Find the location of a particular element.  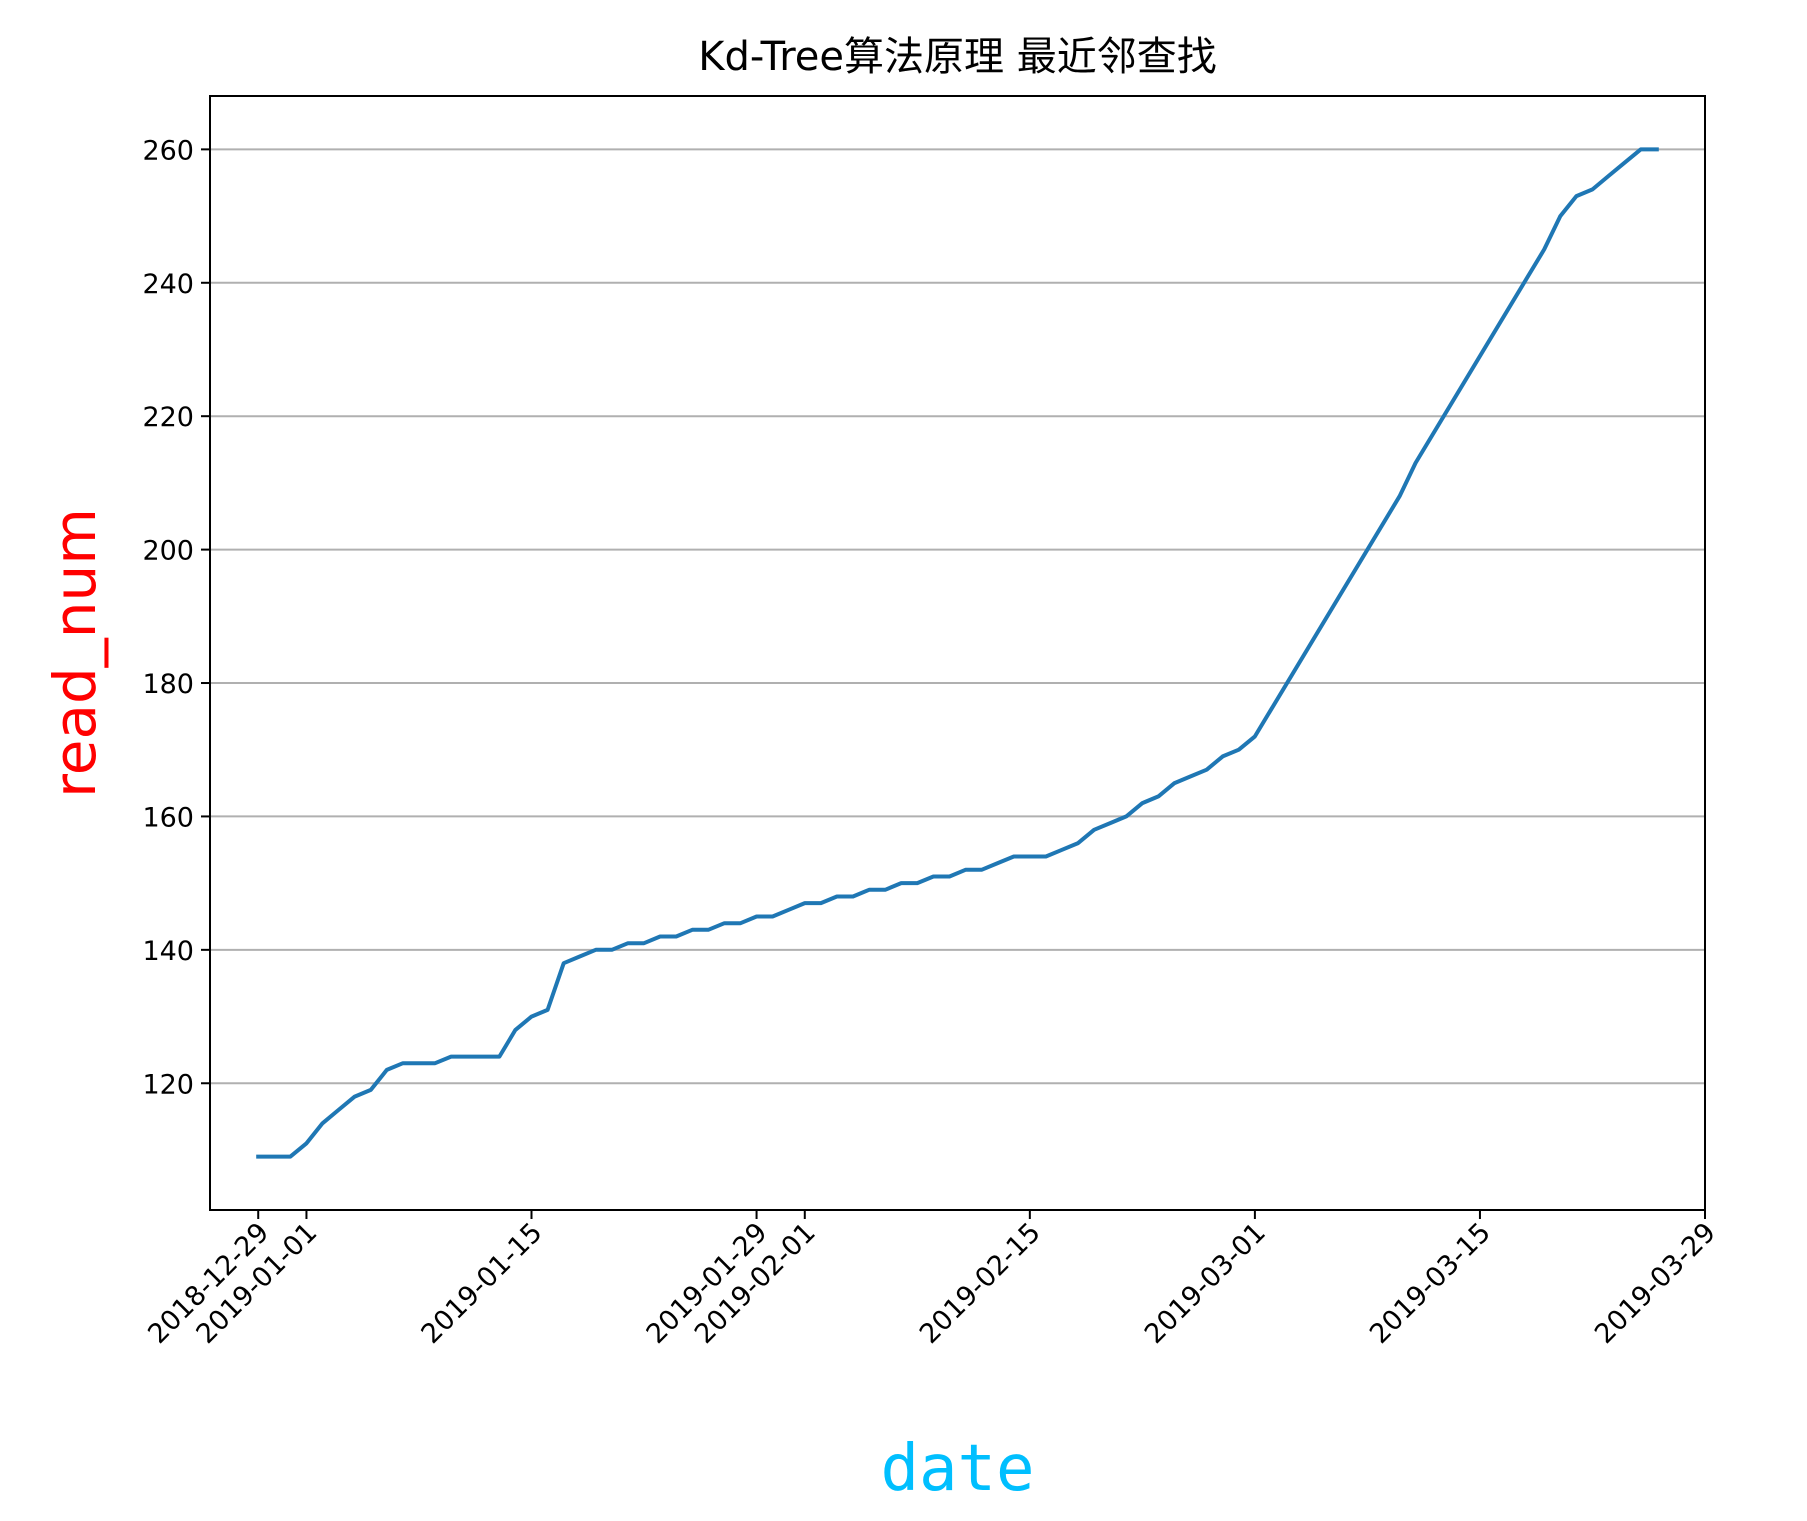

y-tick-label: 220 is located at coordinates (168, 417).